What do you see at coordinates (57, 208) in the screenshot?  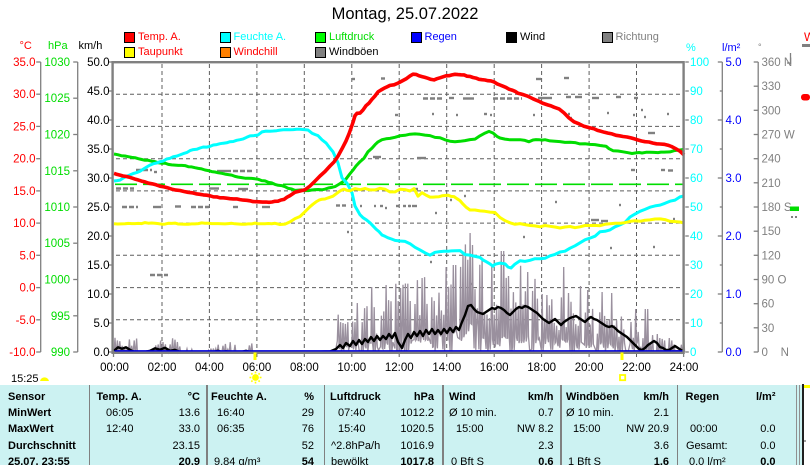 I see `svg-text: 1010` at bounding box center [57, 208].